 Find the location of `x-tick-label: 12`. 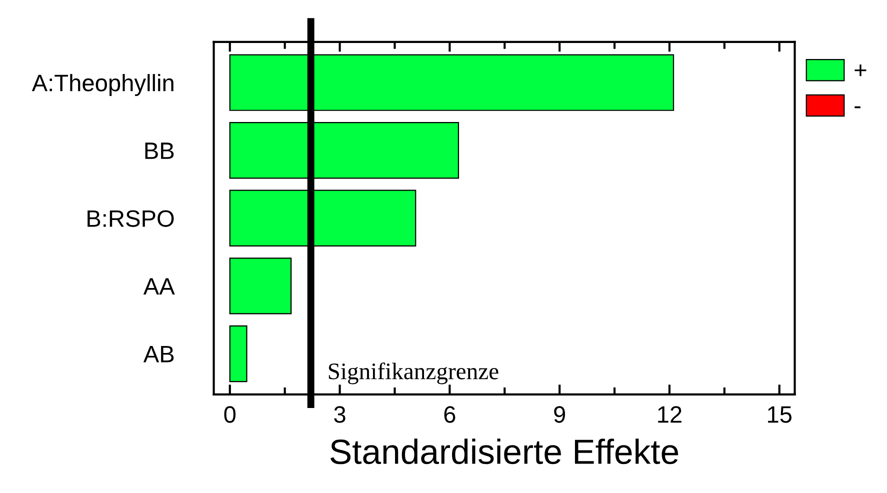

x-tick-label: 12 is located at coordinates (670, 414).